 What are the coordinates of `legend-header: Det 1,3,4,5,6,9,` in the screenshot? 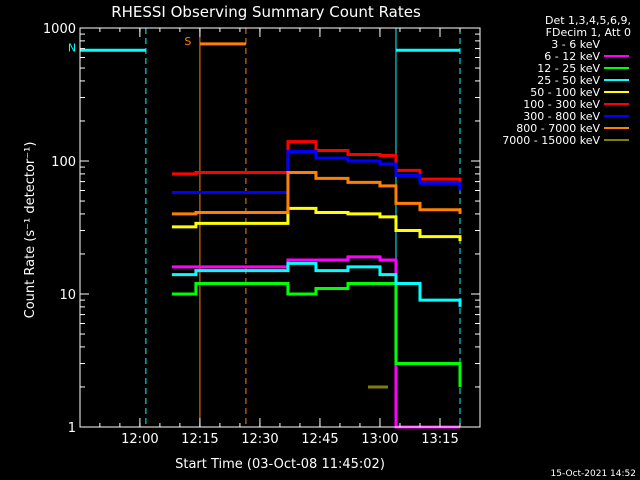 It's located at (588, 20).